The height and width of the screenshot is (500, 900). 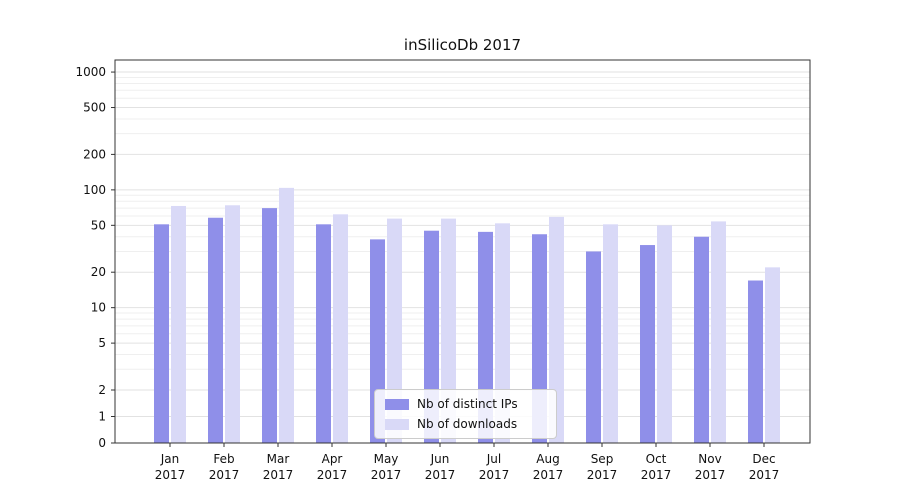 I want to click on x-tick-label-month: Sep, so click(x=602, y=459).